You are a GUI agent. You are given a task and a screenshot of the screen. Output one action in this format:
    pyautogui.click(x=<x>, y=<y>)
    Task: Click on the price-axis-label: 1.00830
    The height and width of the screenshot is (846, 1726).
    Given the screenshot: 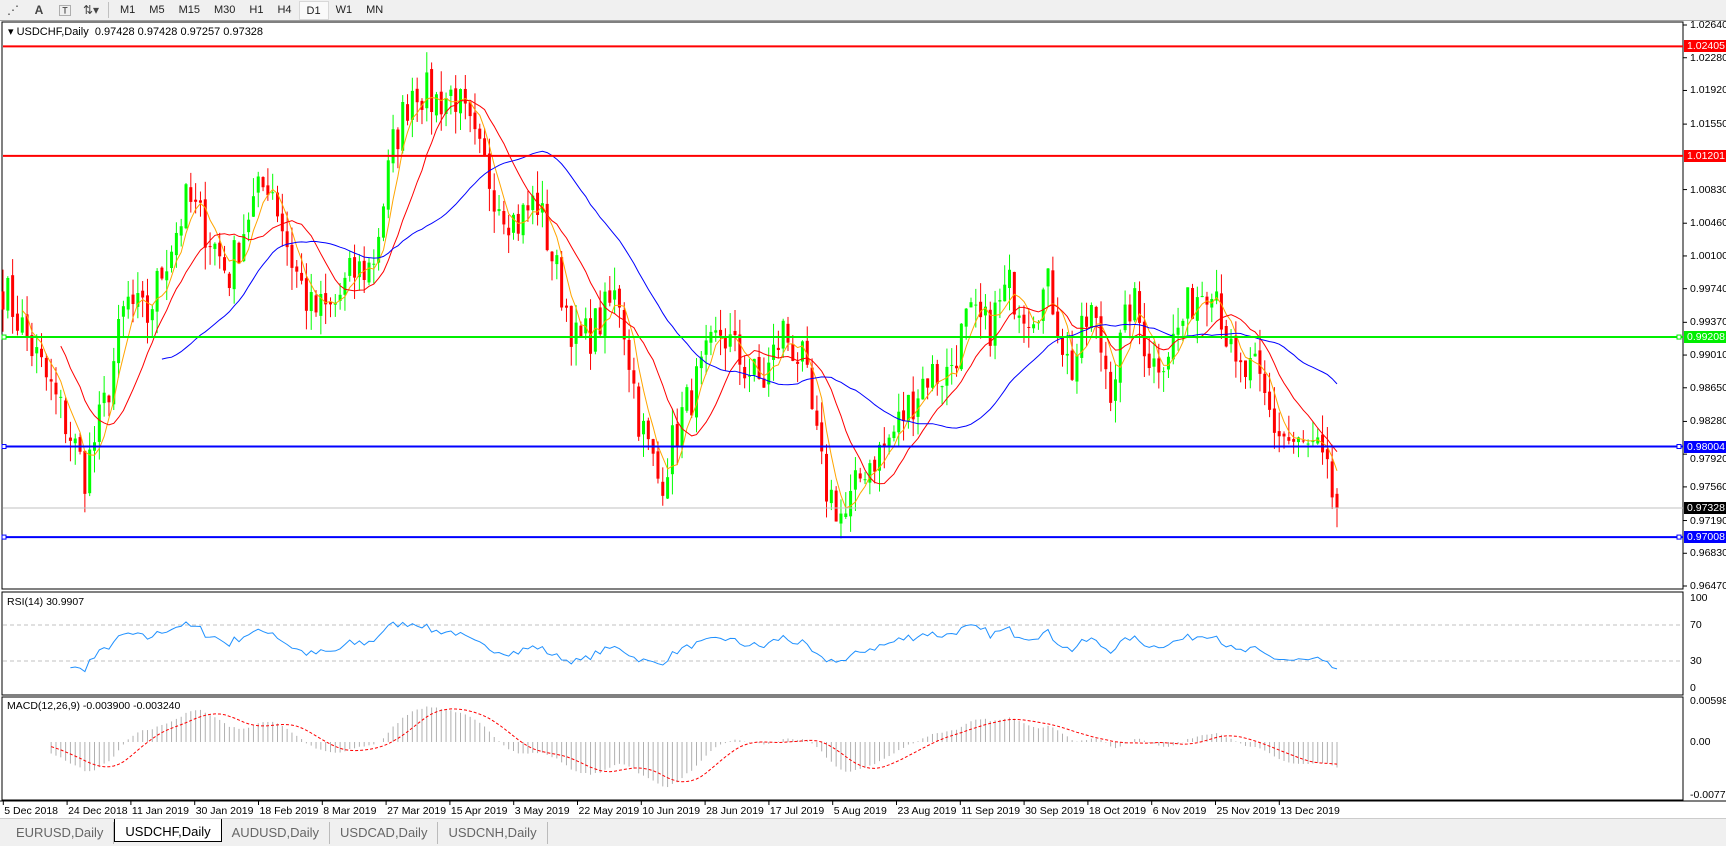 What is the action you would take?
    pyautogui.click(x=1708, y=189)
    